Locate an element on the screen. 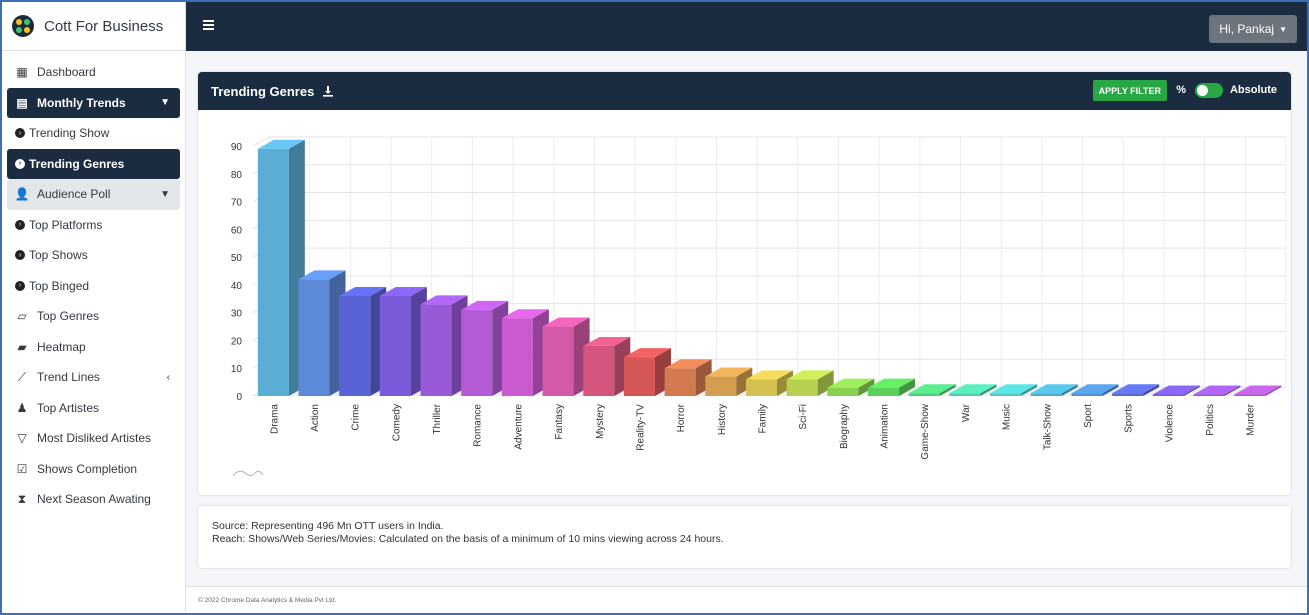 The height and width of the screenshot is (615, 1309). sidebar-item-trending-show: › Trending Show is located at coordinates (93, 133).